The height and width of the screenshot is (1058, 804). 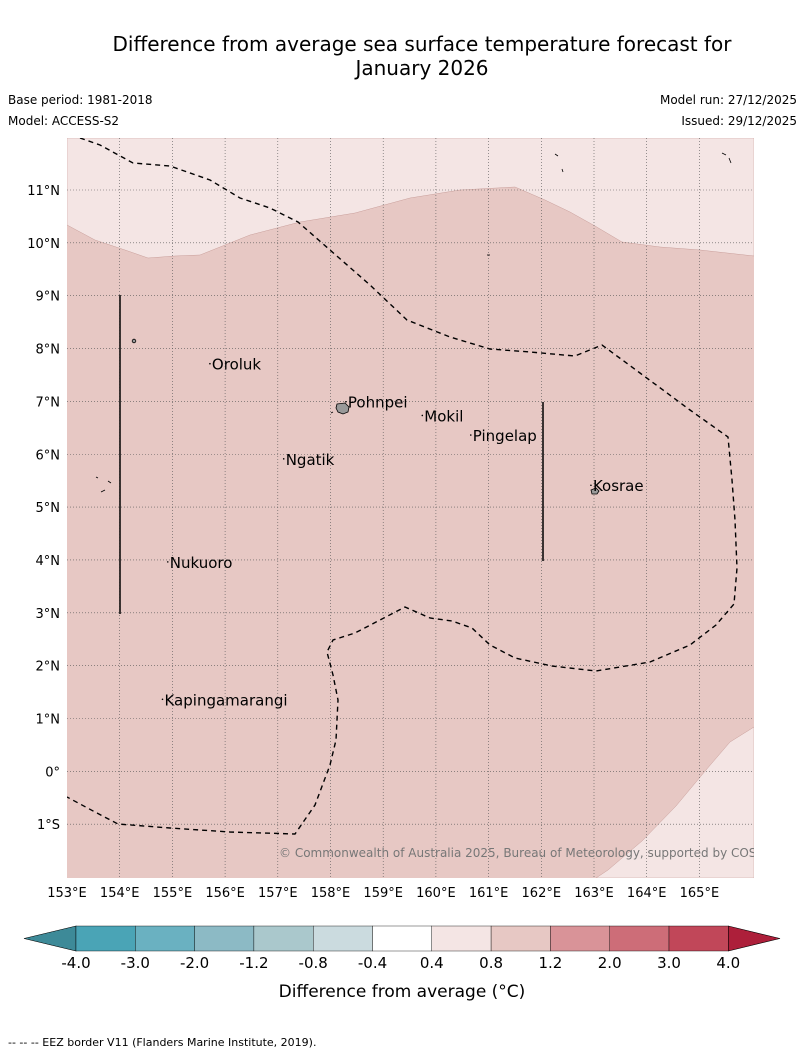 What do you see at coordinates (48, 561) in the screenshot?
I see `latitude-tick-label: 4°N` at bounding box center [48, 561].